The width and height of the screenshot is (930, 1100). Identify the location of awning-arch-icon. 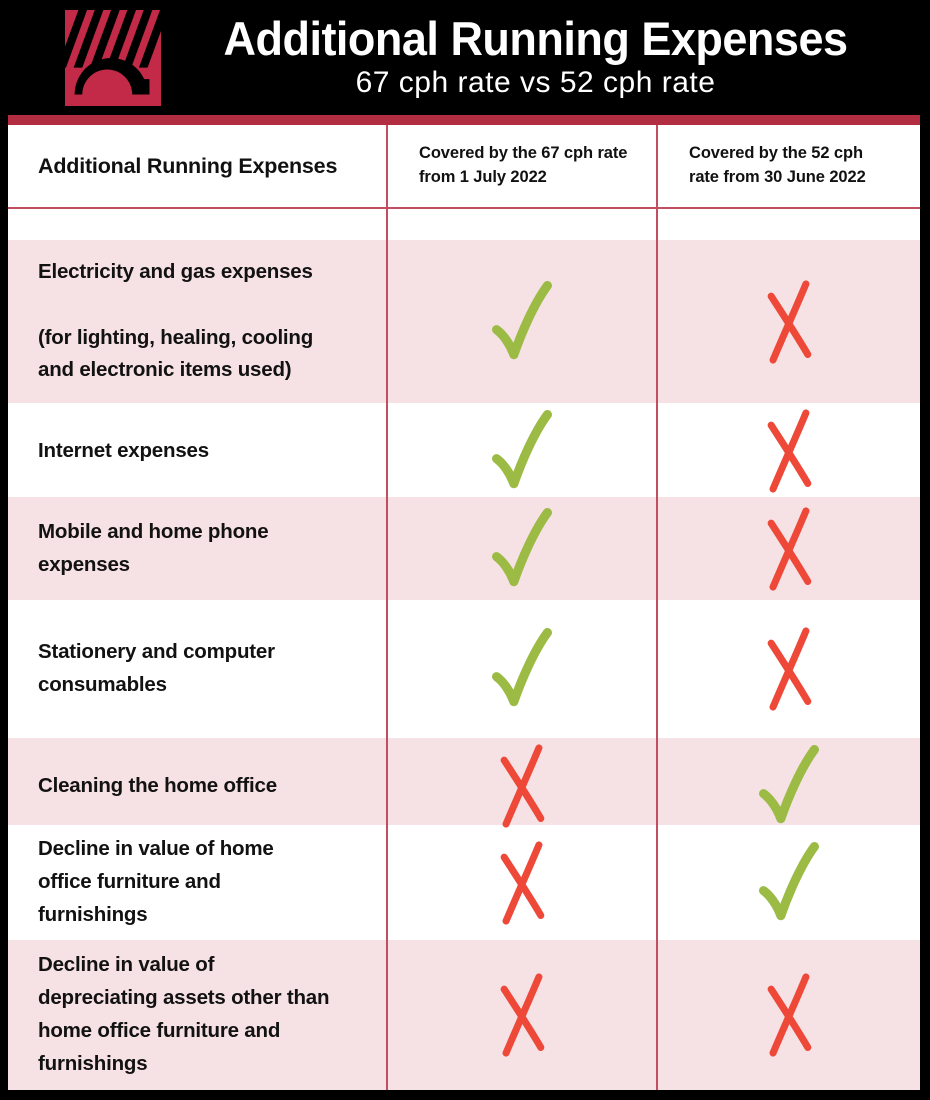
(113, 57).